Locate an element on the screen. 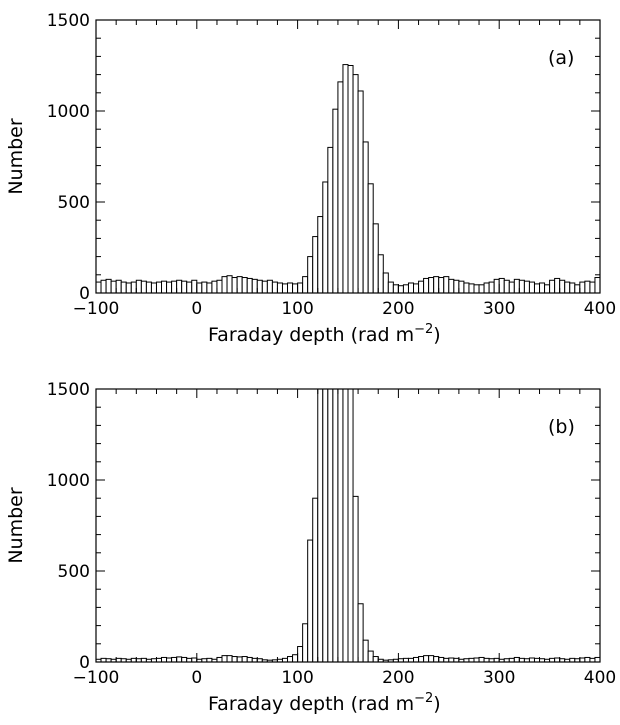 This screenshot has height=725, width=620. y-tick-labels-a: 0 500 1000 1500 is located at coordinates (68, 157).